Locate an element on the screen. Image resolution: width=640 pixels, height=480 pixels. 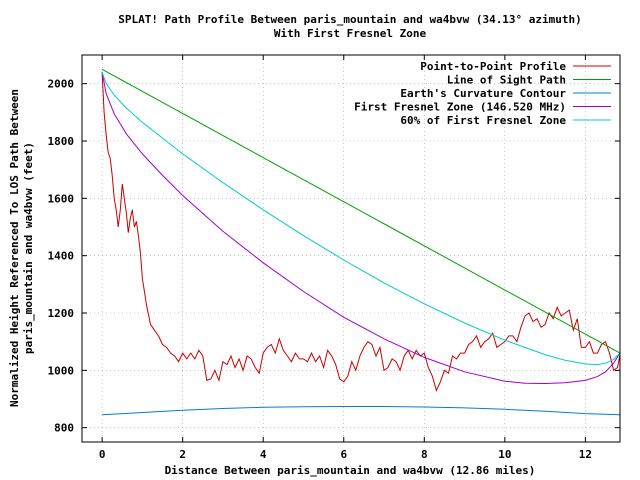
y-tick-label: 800 is located at coordinates (64, 428).